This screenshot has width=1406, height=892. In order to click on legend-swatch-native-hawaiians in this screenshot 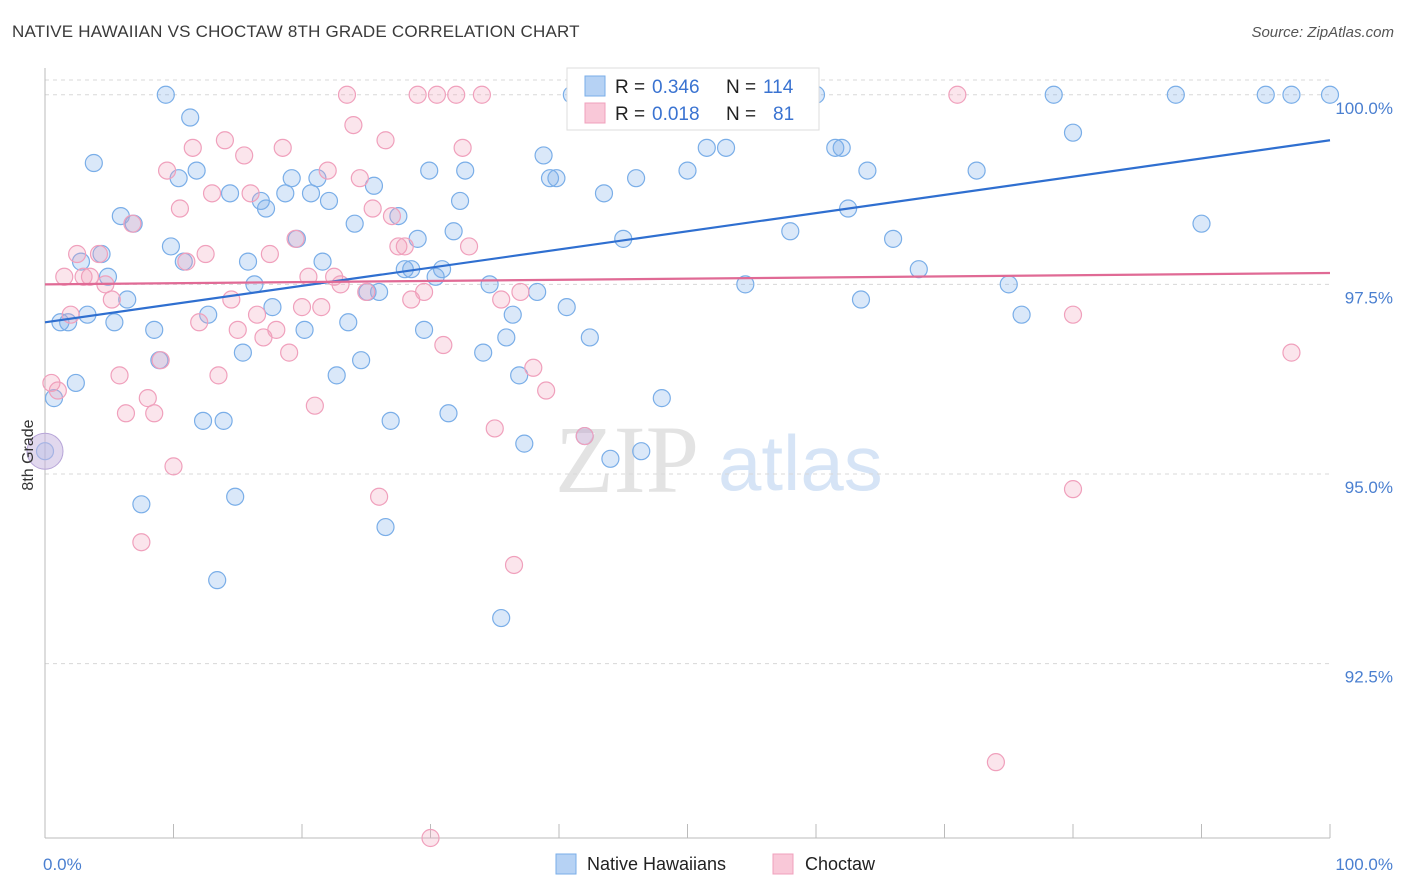, I will do `click(595, 86)`.